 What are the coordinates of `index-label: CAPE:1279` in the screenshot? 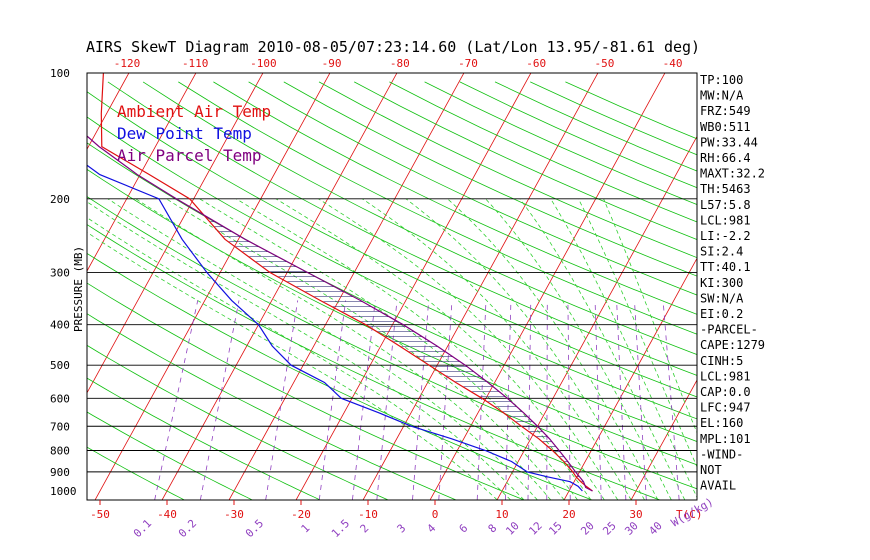 It's located at (732, 345).